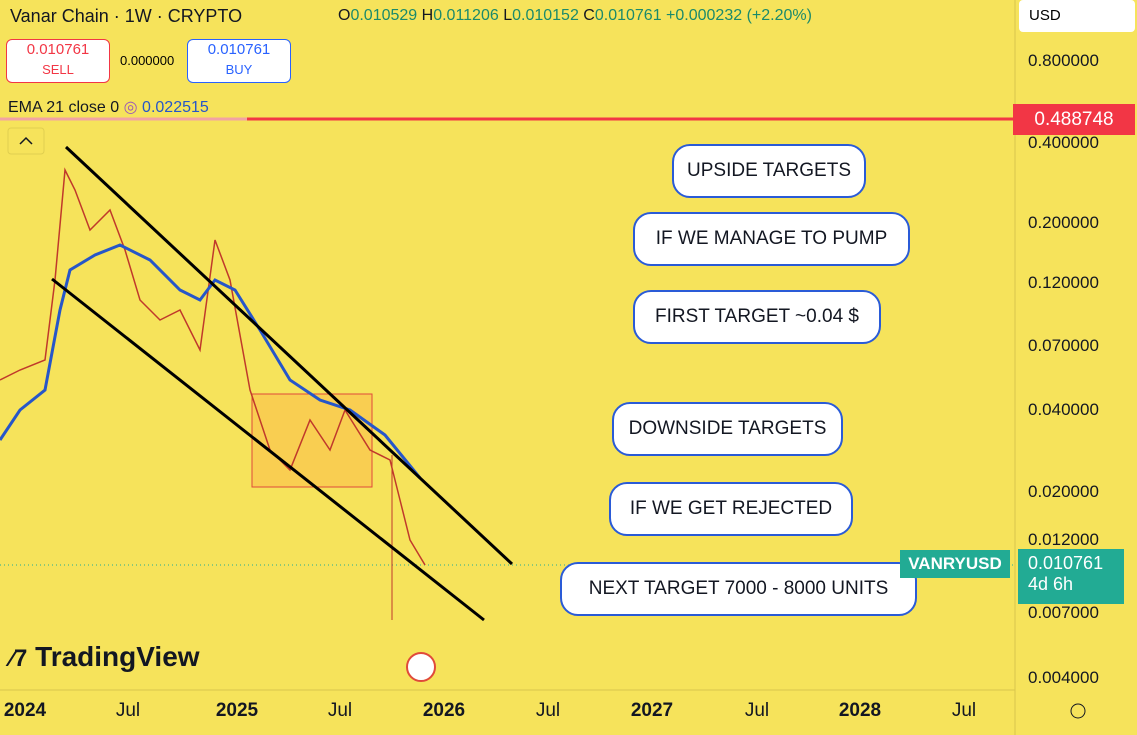 Image resolution: width=1137 pixels, height=735 pixels. What do you see at coordinates (211, 361) in the screenshot?
I see `ema-line` at bounding box center [211, 361].